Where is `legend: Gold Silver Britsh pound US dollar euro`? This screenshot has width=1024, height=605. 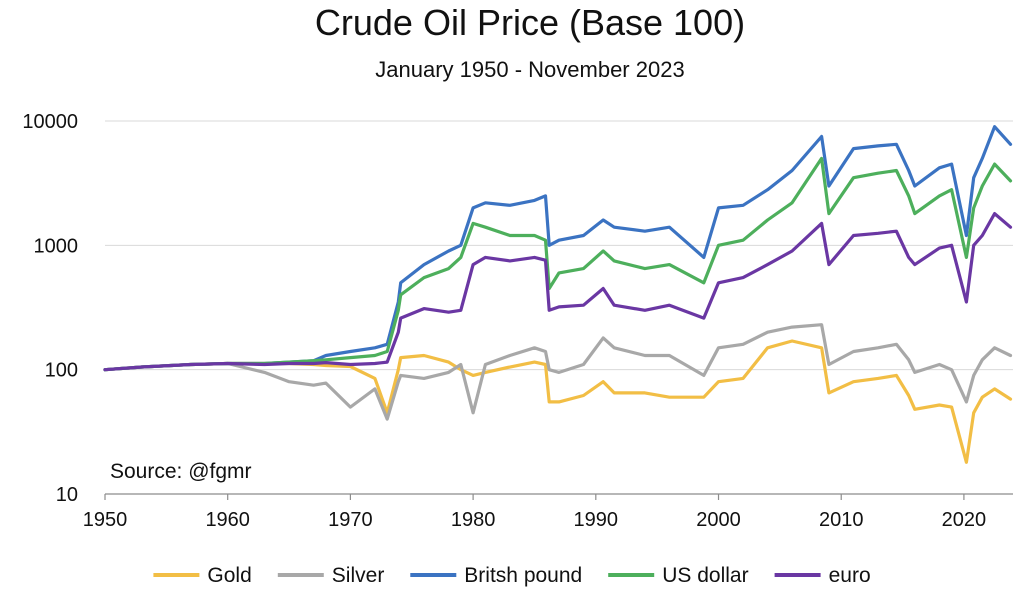 legend: Gold Silver Britsh pound US dollar euro is located at coordinates (512, 575).